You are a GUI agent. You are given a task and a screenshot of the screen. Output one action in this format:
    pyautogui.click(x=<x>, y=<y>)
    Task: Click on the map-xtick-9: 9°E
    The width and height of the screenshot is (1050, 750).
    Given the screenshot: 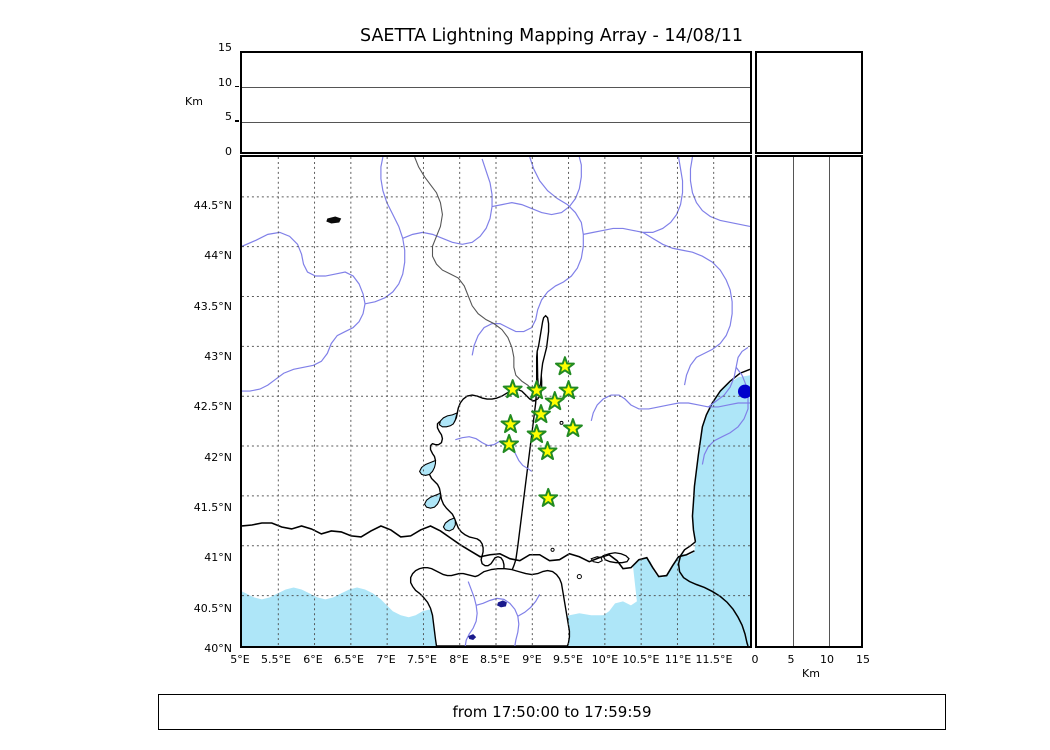 What is the action you would take?
    pyautogui.click(x=532, y=659)
    